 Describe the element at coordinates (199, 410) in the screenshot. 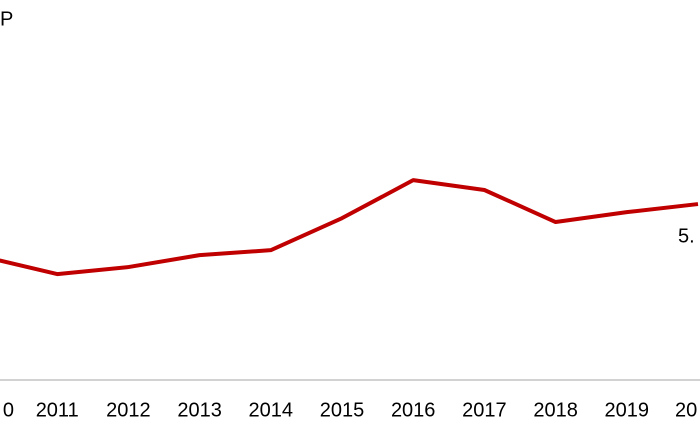

I see `x-tick-label: 2013` at that location.